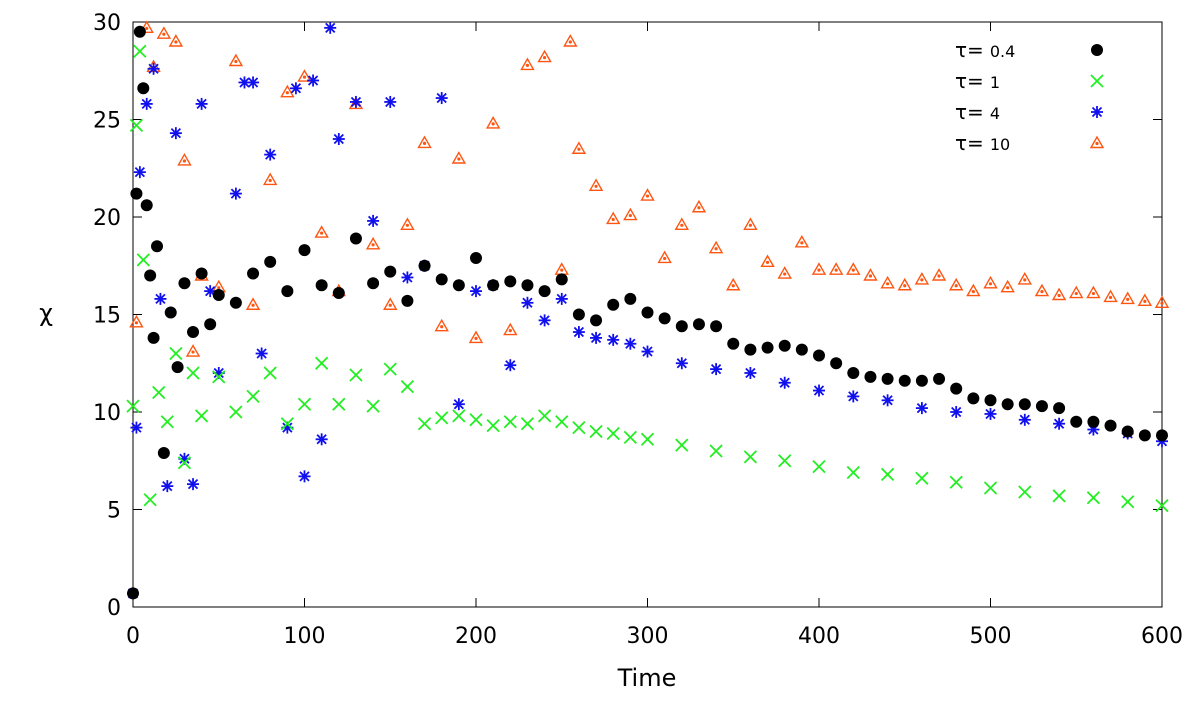 This screenshot has width=1200, height=713. What do you see at coordinates (107, 218) in the screenshot?
I see `y-tick-label: 20` at bounding box center [107, 218].